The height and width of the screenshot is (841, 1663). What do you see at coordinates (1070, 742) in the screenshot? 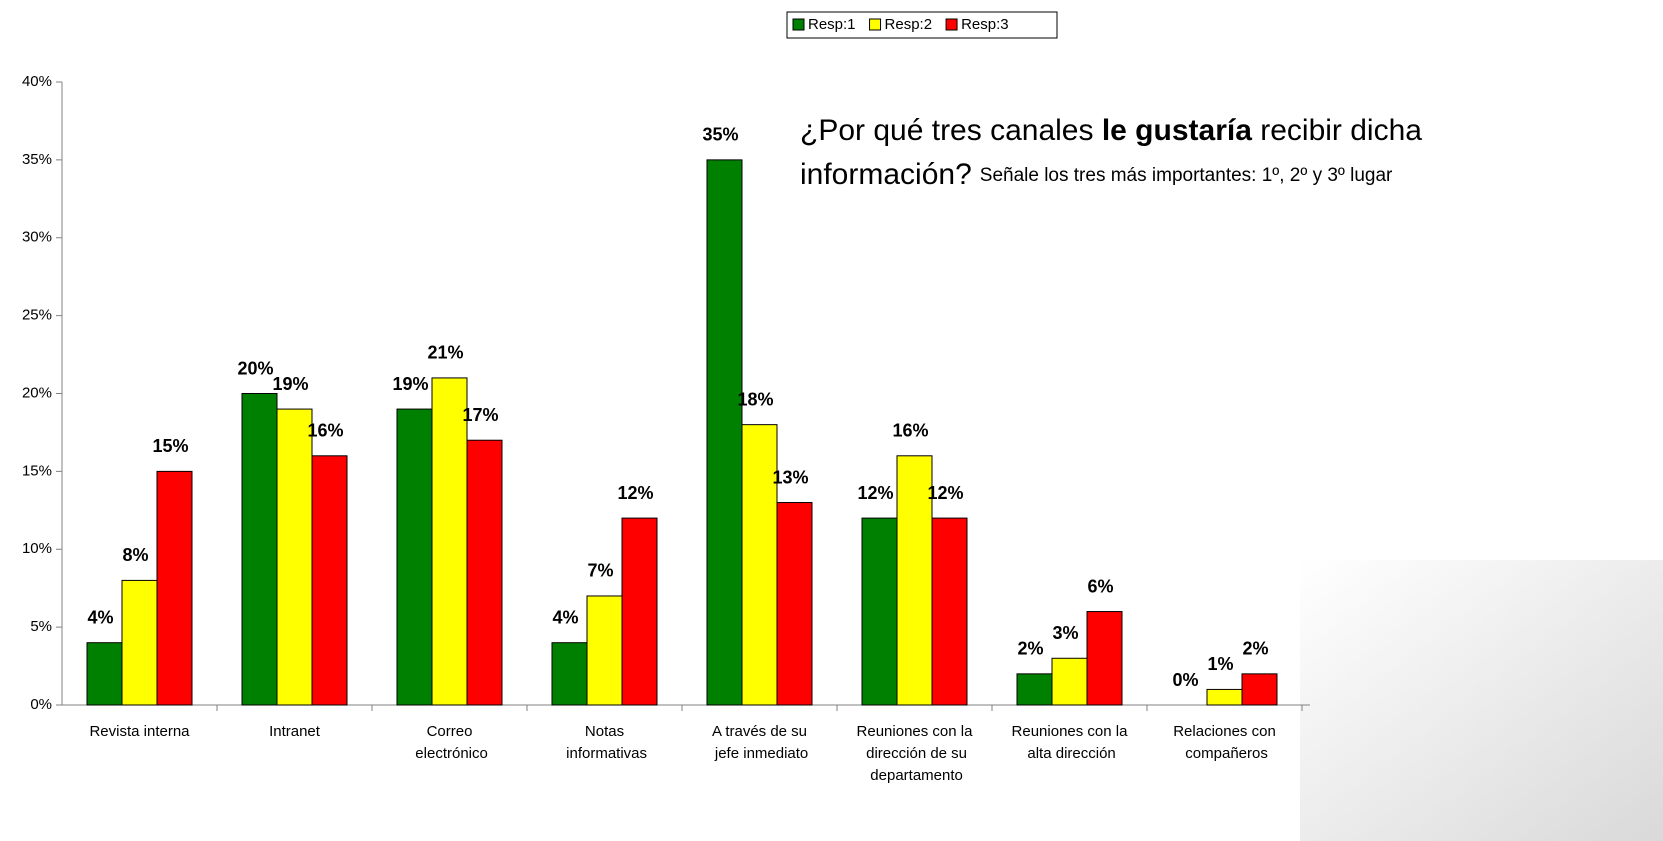
I see `x-tick-label: Reuniones con la alta dirección` at bounding box center [1070, 742].